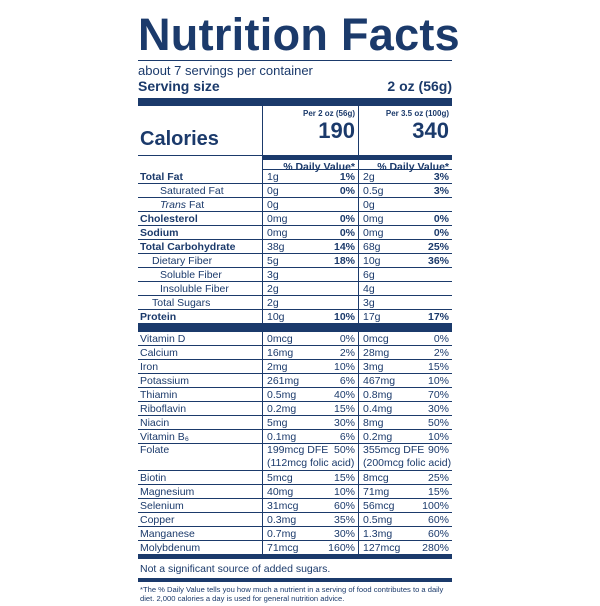 Image resolution: width=600 pixels, height=606 pixels. Describe the element at coordinates (188, 247) in the screenshot. I see `nutrient-name: Total Carbohydrate` at that location.